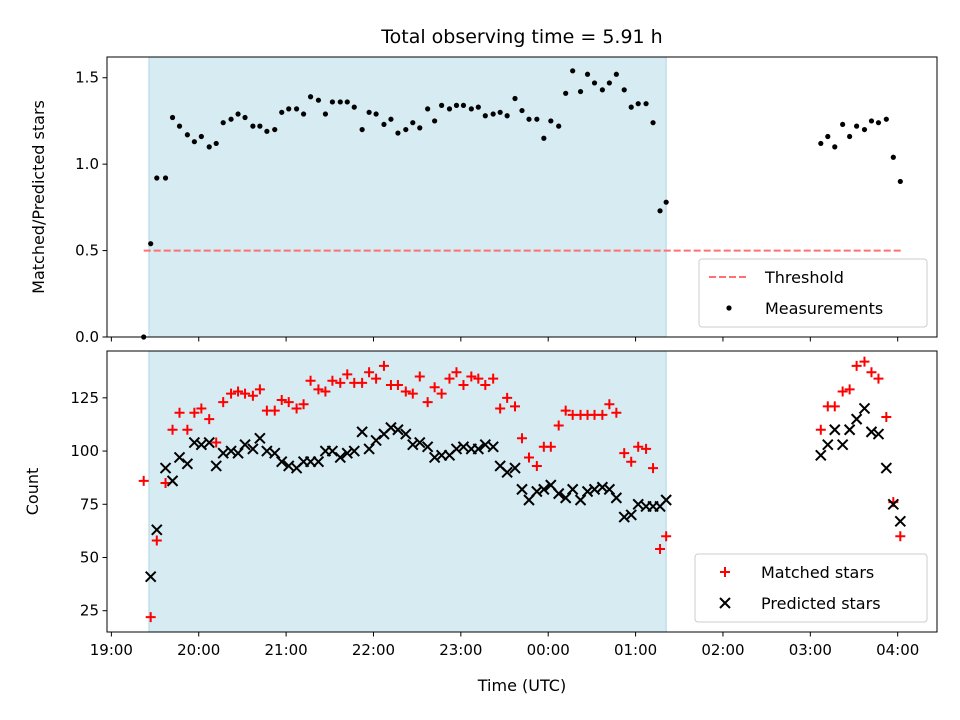  I want to click on y-axis-label: Count, so click(32, 492).